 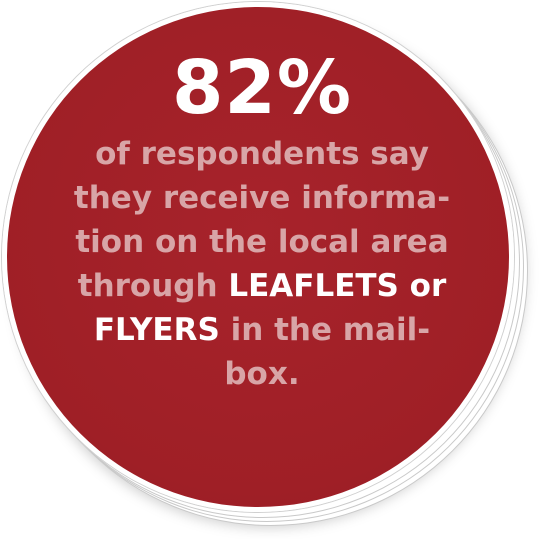 What do you see at coordinates (325, 330) in the screenshot?
I see `description-line-5-text: in the mail-` at bounding box center [325, 330].